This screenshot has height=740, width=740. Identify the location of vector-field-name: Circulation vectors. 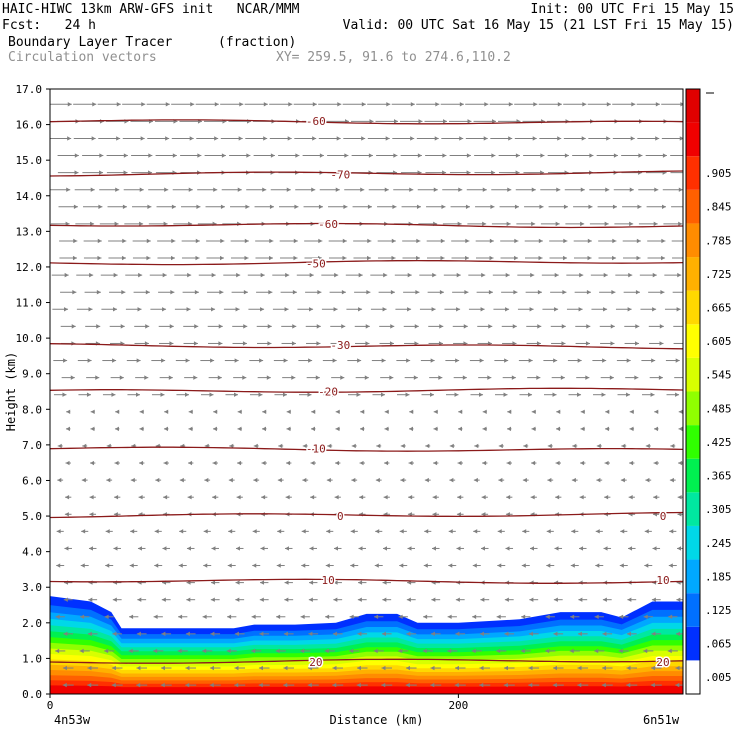
(82, 57).